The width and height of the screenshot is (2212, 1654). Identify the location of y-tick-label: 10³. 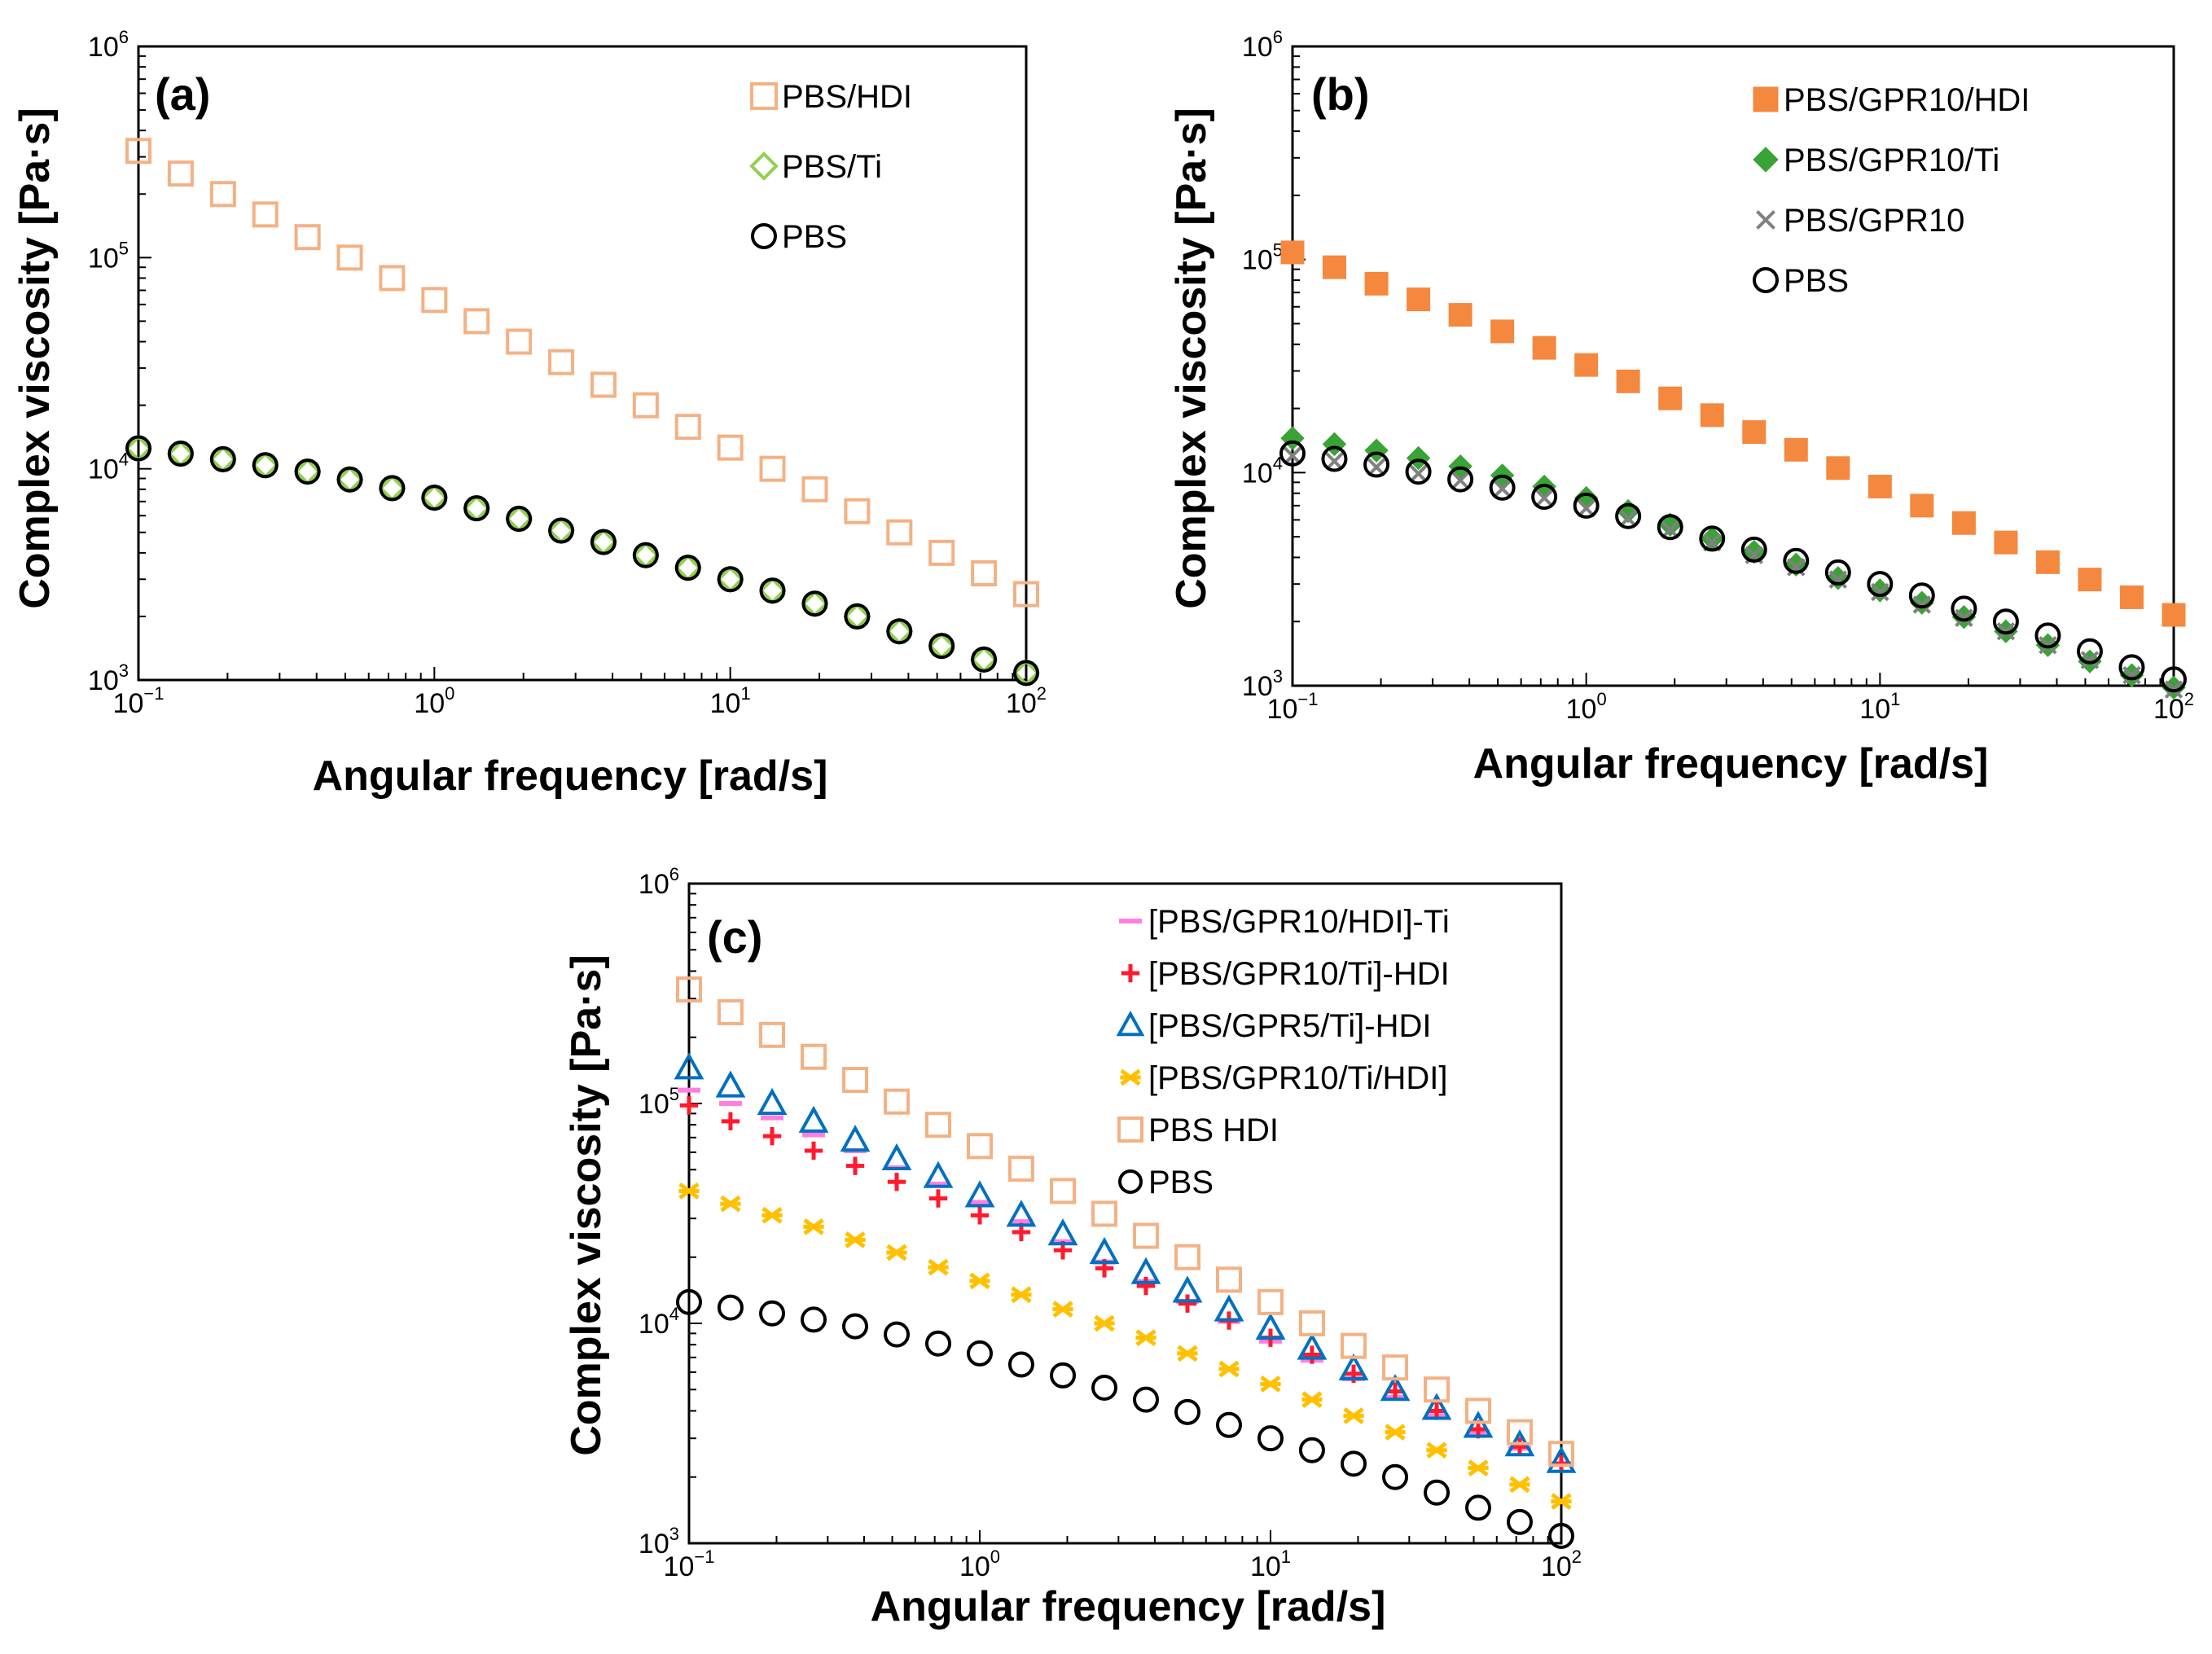
(109, 678).